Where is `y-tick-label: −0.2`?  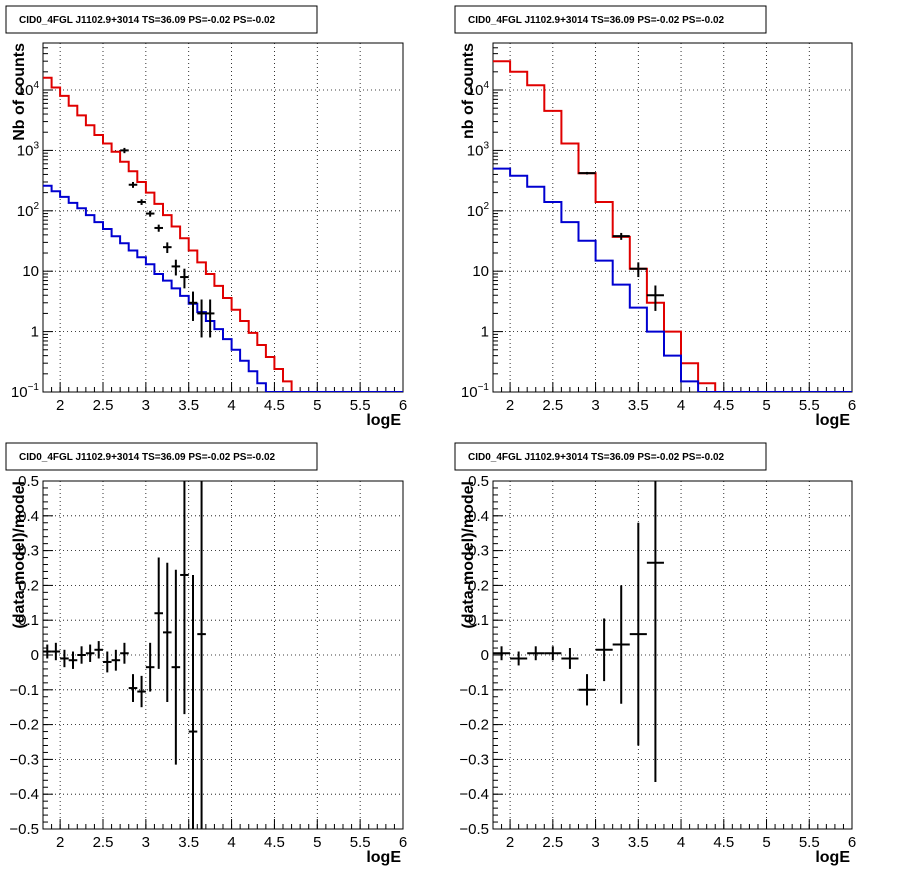
y-tick-label: −0.2 is located at coordinates (24, 725).